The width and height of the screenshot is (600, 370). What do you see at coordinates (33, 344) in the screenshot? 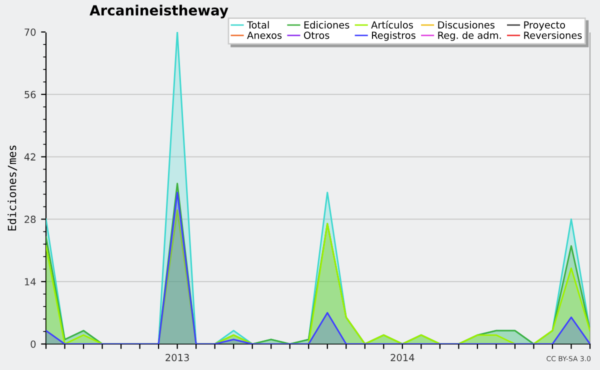
I see `y-tick-label: 0` at bounding box center [33, 344].